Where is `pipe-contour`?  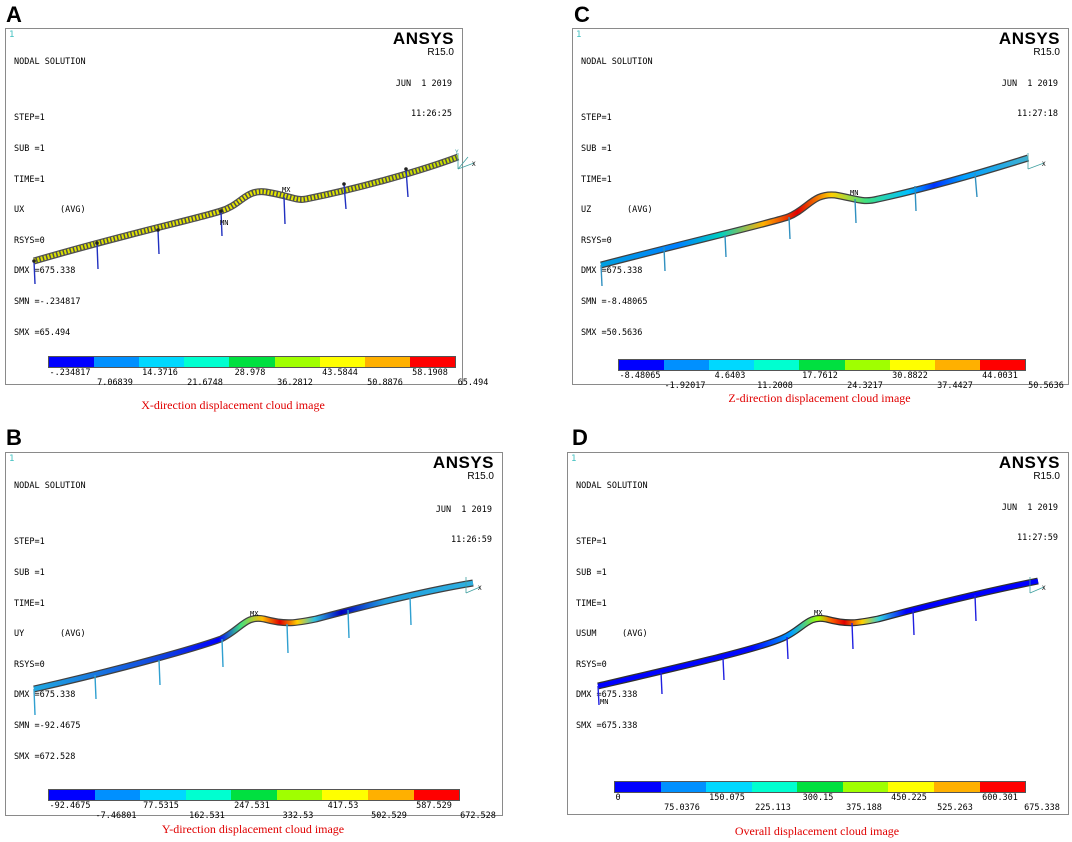 pipe-contour is located at coordinates (253, 636).